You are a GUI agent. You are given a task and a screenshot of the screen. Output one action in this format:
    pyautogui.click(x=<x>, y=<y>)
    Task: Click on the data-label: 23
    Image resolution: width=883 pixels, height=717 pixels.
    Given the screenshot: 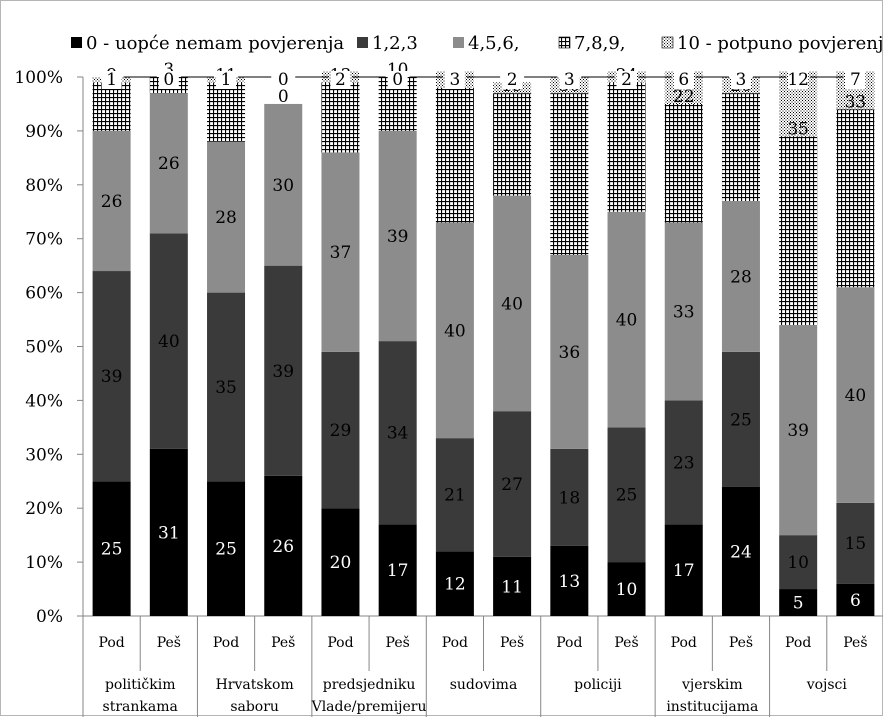 What is the action you would take?
    pyautogui.click(x=684, y=463)
    